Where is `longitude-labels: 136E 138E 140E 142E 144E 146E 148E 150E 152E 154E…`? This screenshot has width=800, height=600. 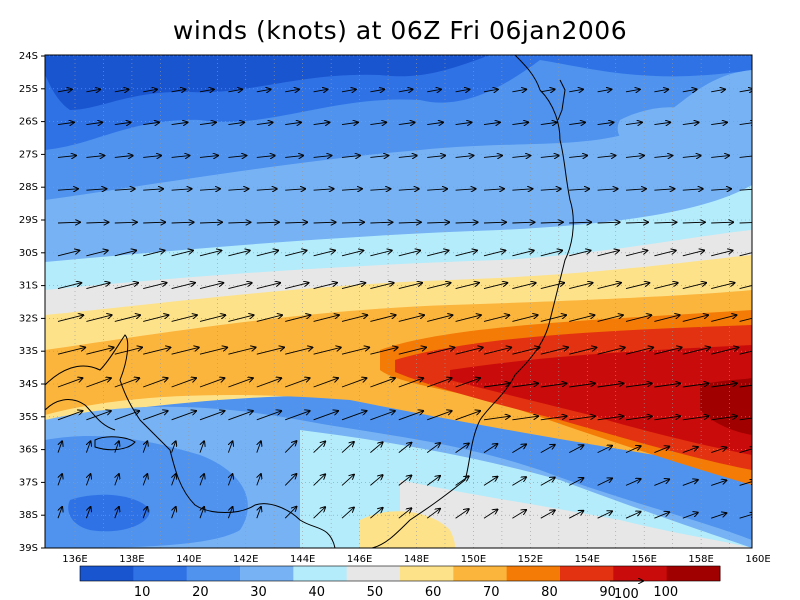
longitude-labels: 136E 138E 140E 142E 144E 146E 148E 150E 152E 154E… is located at coordinates (416, 559).